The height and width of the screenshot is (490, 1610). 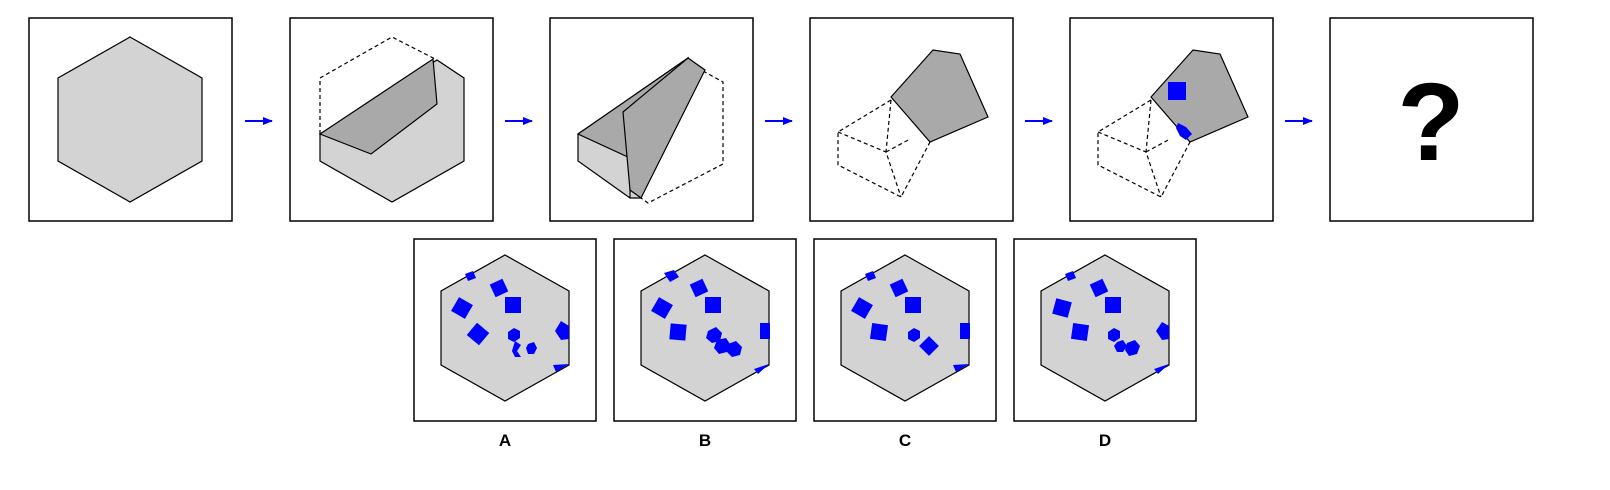 I want to click on hexagon-paper, so click(x=130, y=119).